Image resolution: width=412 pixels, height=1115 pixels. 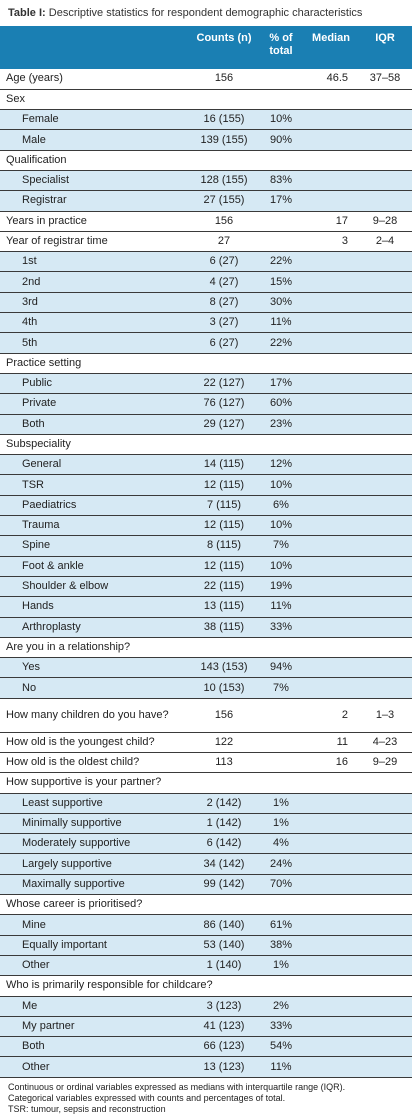 What do you see at coordinates (224, 546) in the screenshot?
I see `cell-counts: 8 (115)` at bounding box center [224, 546].